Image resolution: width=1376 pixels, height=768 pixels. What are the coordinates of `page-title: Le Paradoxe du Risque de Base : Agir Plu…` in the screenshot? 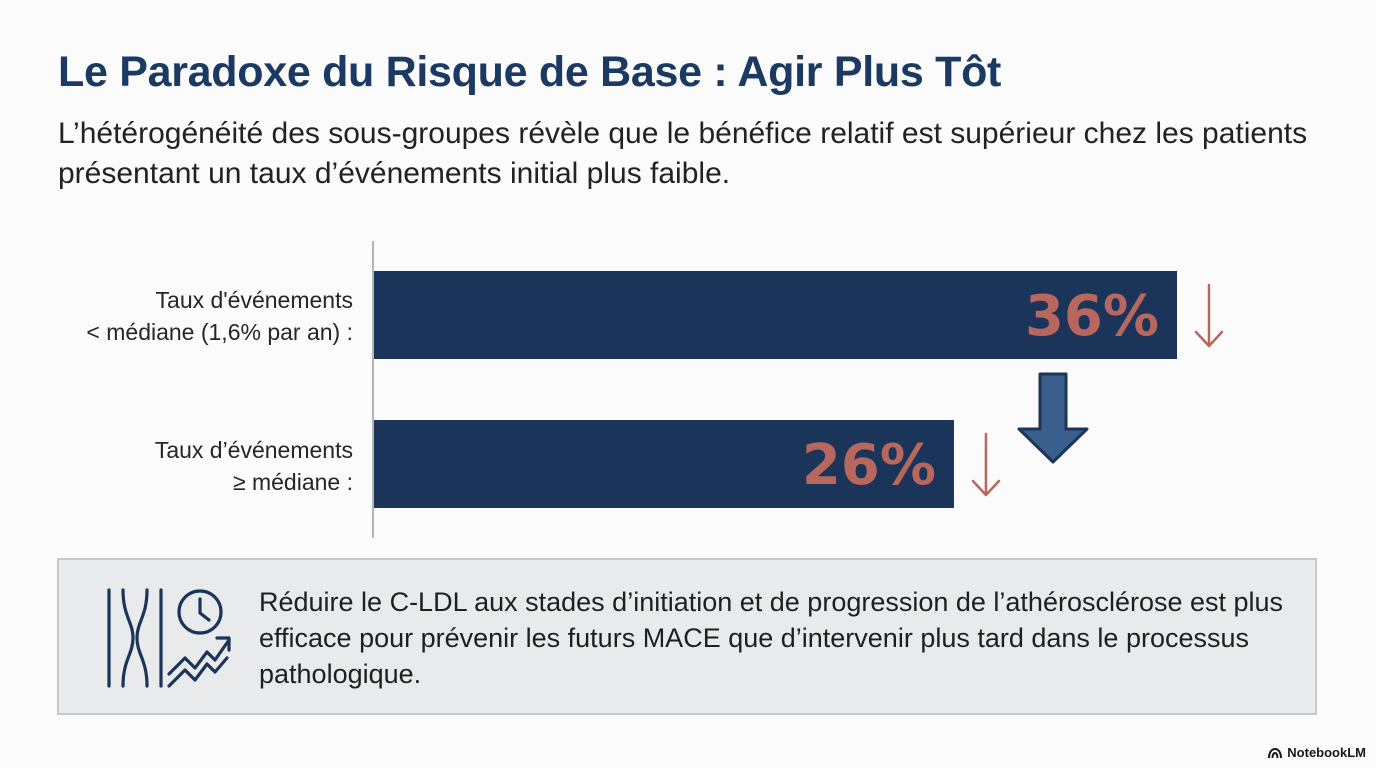 It's located at (530, 72).